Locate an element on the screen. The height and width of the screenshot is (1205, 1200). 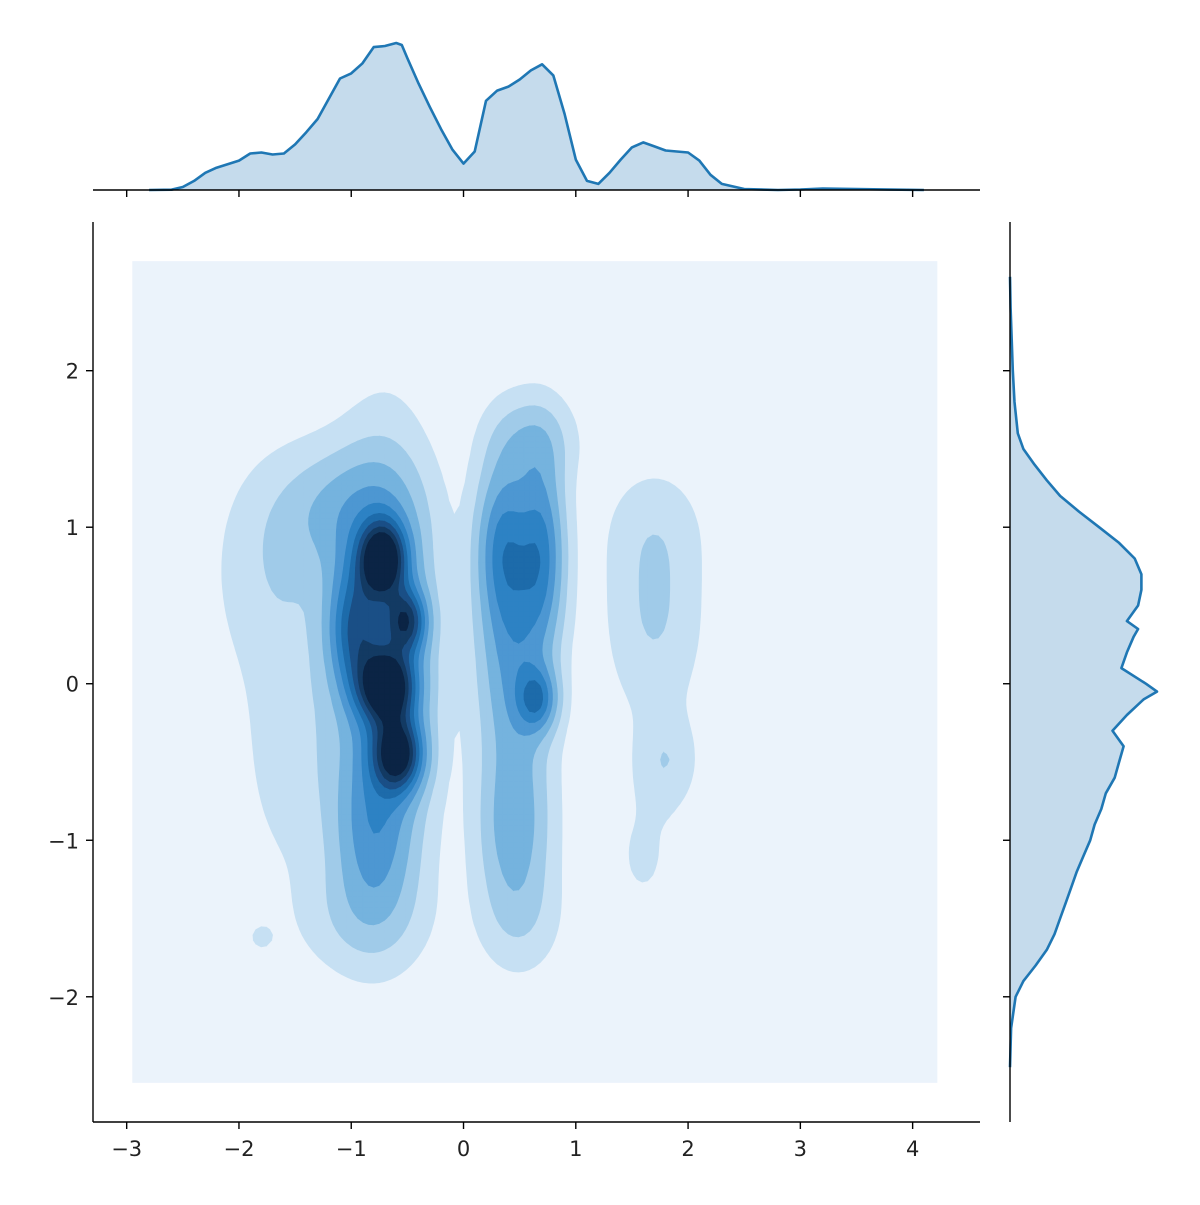
x-tick-label: 3 is located at coordinates (800, 1149).